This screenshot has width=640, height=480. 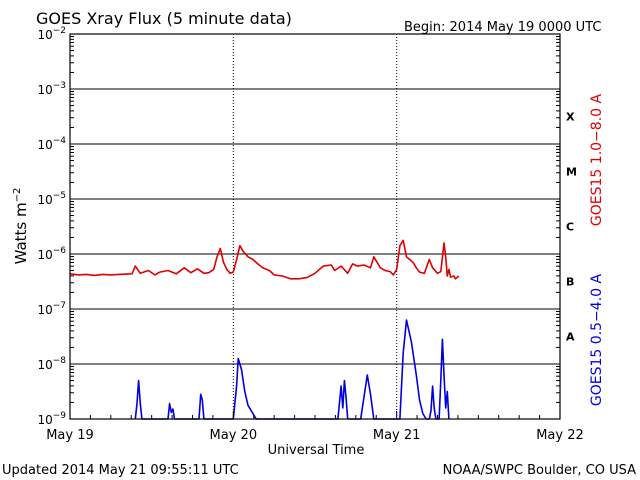 What do you see at coordinates (315, 415) in the screenshot?
I see `x-axis-ticks` at bounding box center [315, 415].